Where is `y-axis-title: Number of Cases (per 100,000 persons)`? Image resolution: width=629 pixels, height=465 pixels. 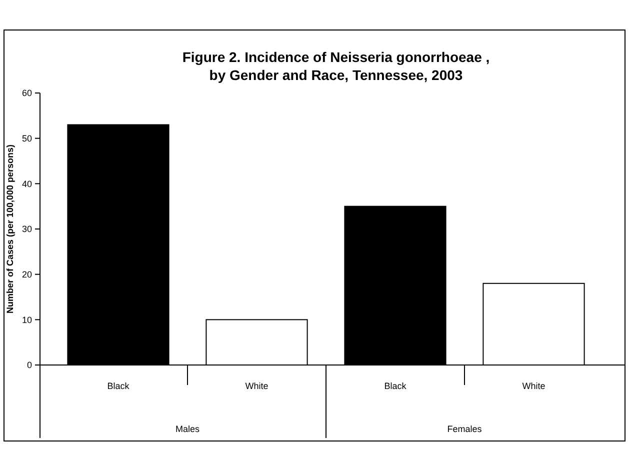 y-axis-title: Number of Cases (per 100,000 persons) is located at coordinates (10, 229).